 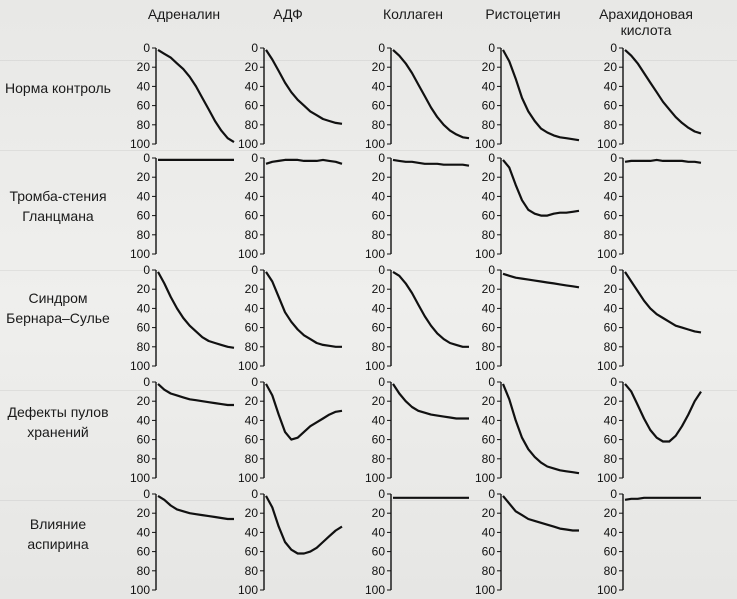 I want to click on chart-panel-r1-collagen: 0 20 40 60 80 100, so click(x=418, y=96).